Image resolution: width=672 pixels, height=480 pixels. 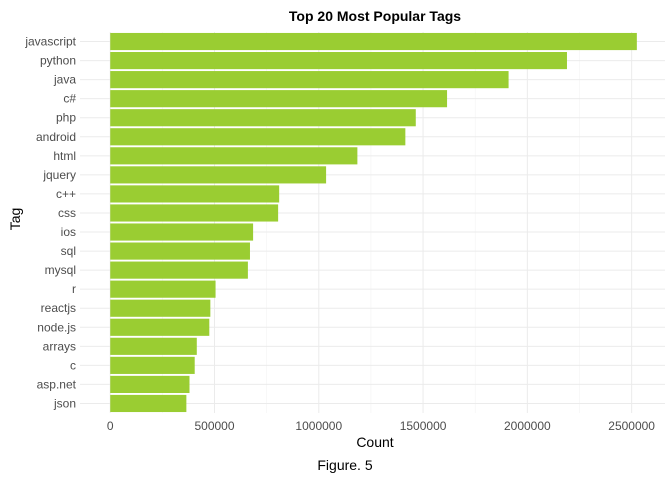 What do you see at coordinates (15, 219) in the screenshot?
I see `y-axis-label: Tag` at bounding box center [15, 219].